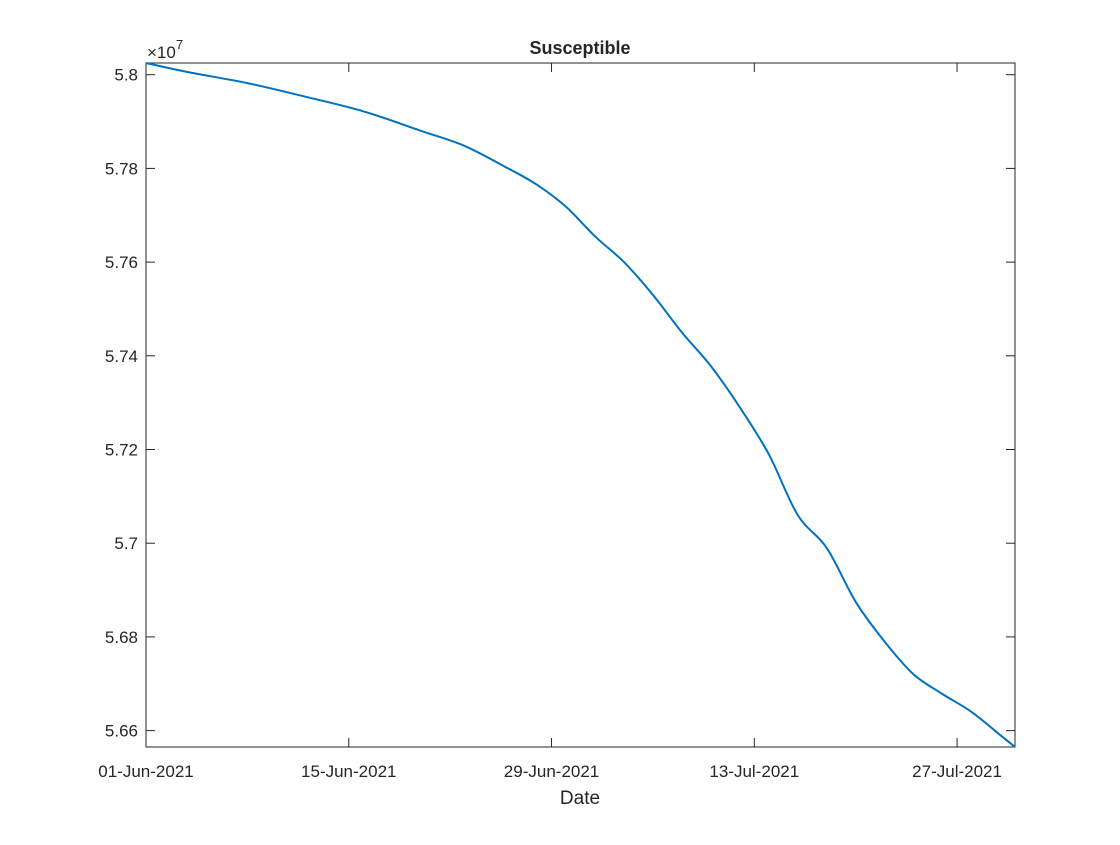 This screenshot has width=1120, height=845. I want to click on y-tick-label: 5.78, so click(121, 168).